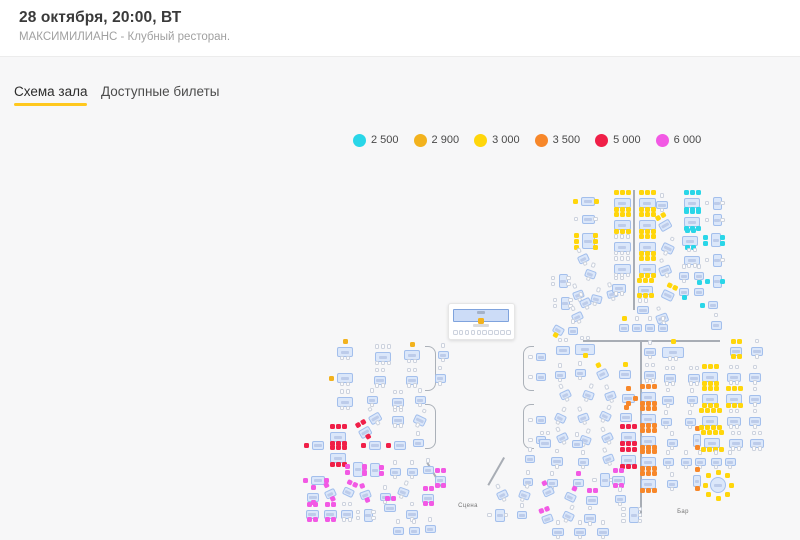 This screenshot has width=800, height=540. What do you see at coordinates (160, 91) in the screenshot?
I see `tab-available-tickets: Доступные билеты` at bounding box center [160, 91].